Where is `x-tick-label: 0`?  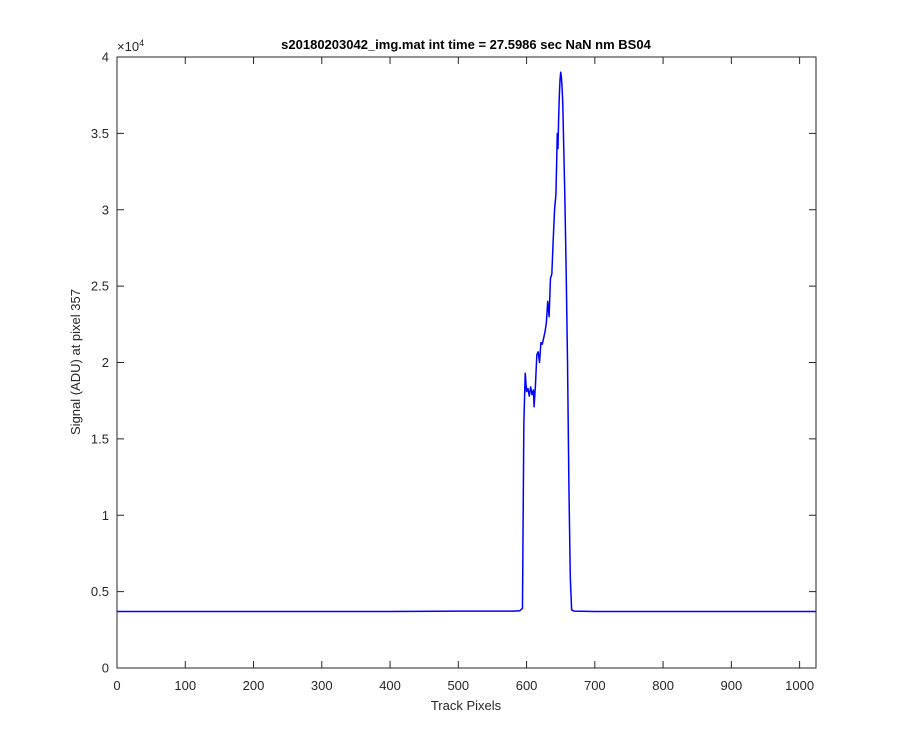
x-tick-label: 0 is located at coordinates (116, 685).